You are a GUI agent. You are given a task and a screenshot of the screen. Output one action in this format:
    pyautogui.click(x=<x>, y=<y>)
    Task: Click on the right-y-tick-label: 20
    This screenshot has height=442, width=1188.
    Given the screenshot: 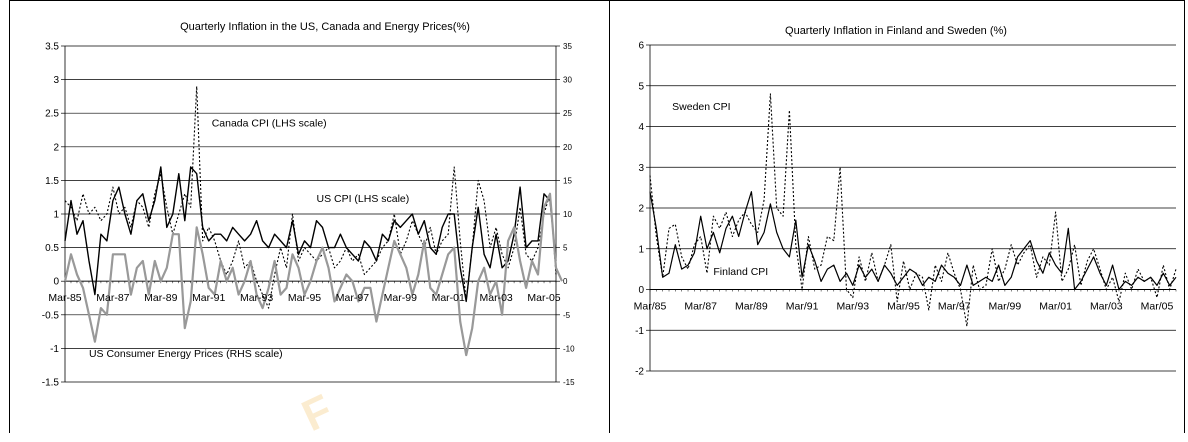 What is the action you would take?
    pyautogui.click(x=567, y=147)
    